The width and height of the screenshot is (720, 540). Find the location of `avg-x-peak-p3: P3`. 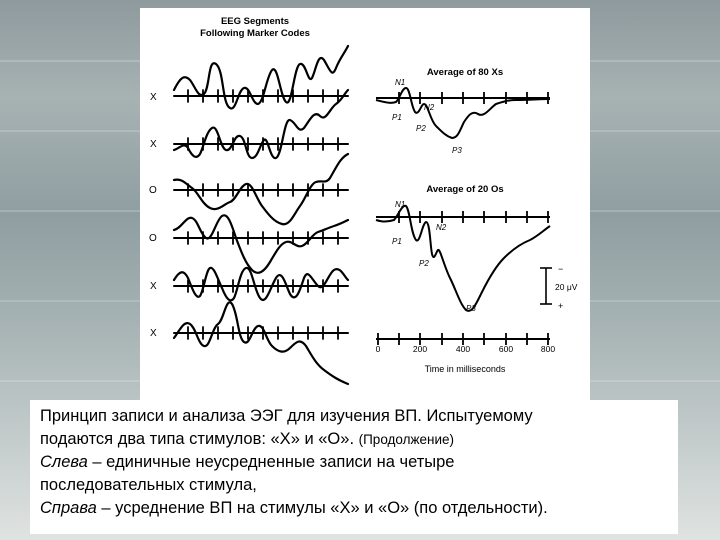

avg-x-peak-p3: P3 is located at coordinates (457, 150).